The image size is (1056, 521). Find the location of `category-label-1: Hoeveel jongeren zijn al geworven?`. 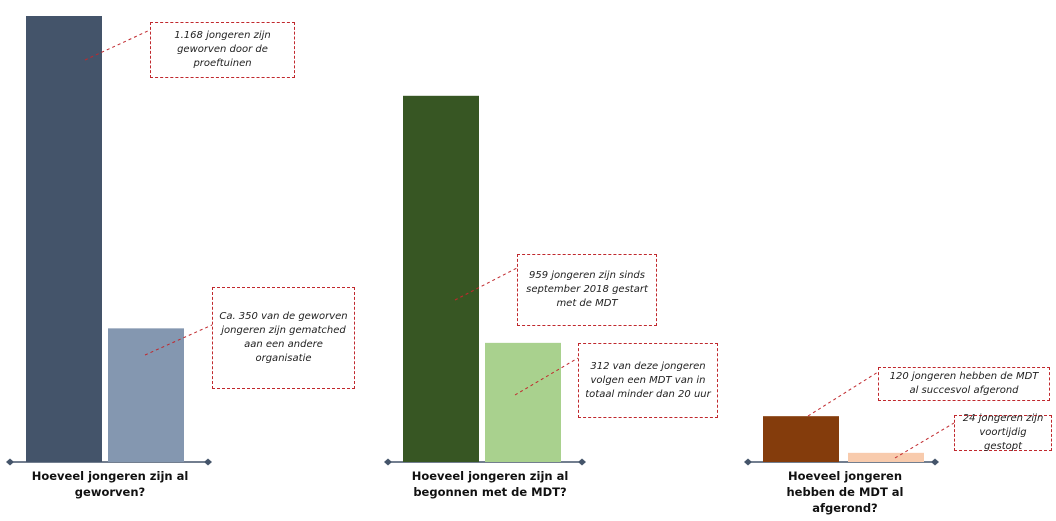

category-label-1: Hoeveel jongeren zijn al geworven? is located at coordinates (110, 484).